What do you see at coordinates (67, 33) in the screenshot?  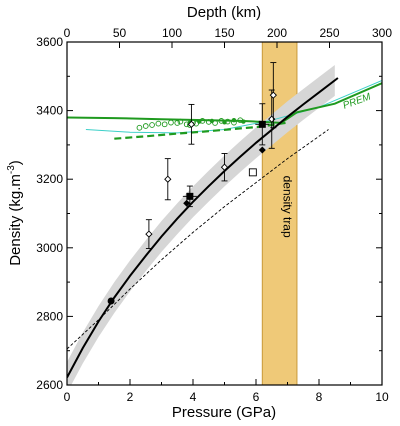 I see `x2-tick-label: 0` at bounding box center [67, 33].